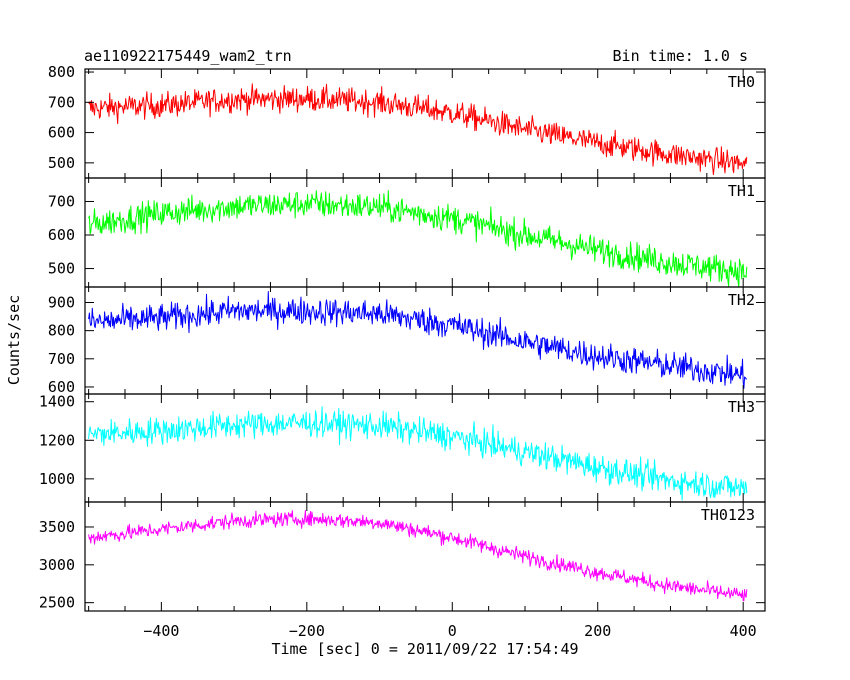 The image size is (850, 680). What do you see at coordinates (418, 238) in the screenshot?
I see `series-th1-line` at bounding box center [418, 238].